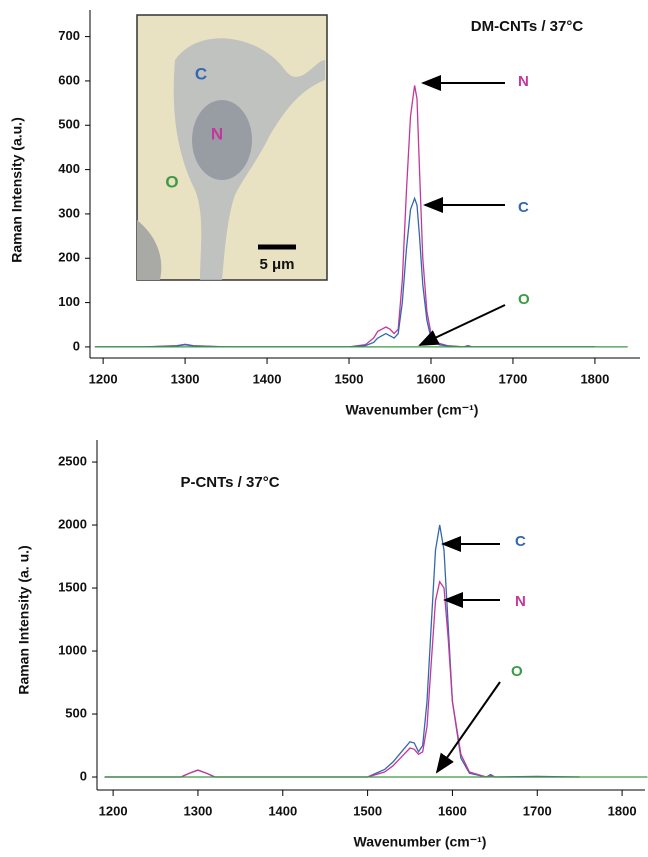 The image size is (648, 857). What do you see at coordinates (69, 301) in the screenshot?
I see `y-tick-label: 100` at bounding box center [69, 301].